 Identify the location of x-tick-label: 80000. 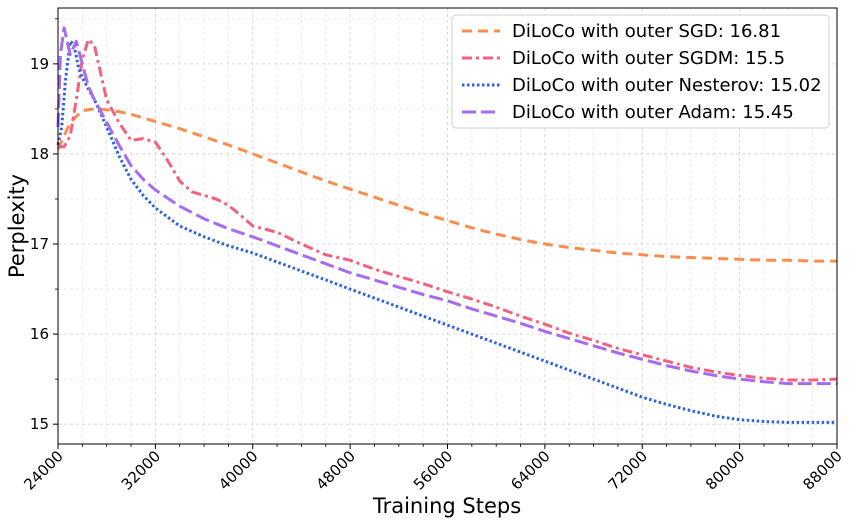
(725, 470).